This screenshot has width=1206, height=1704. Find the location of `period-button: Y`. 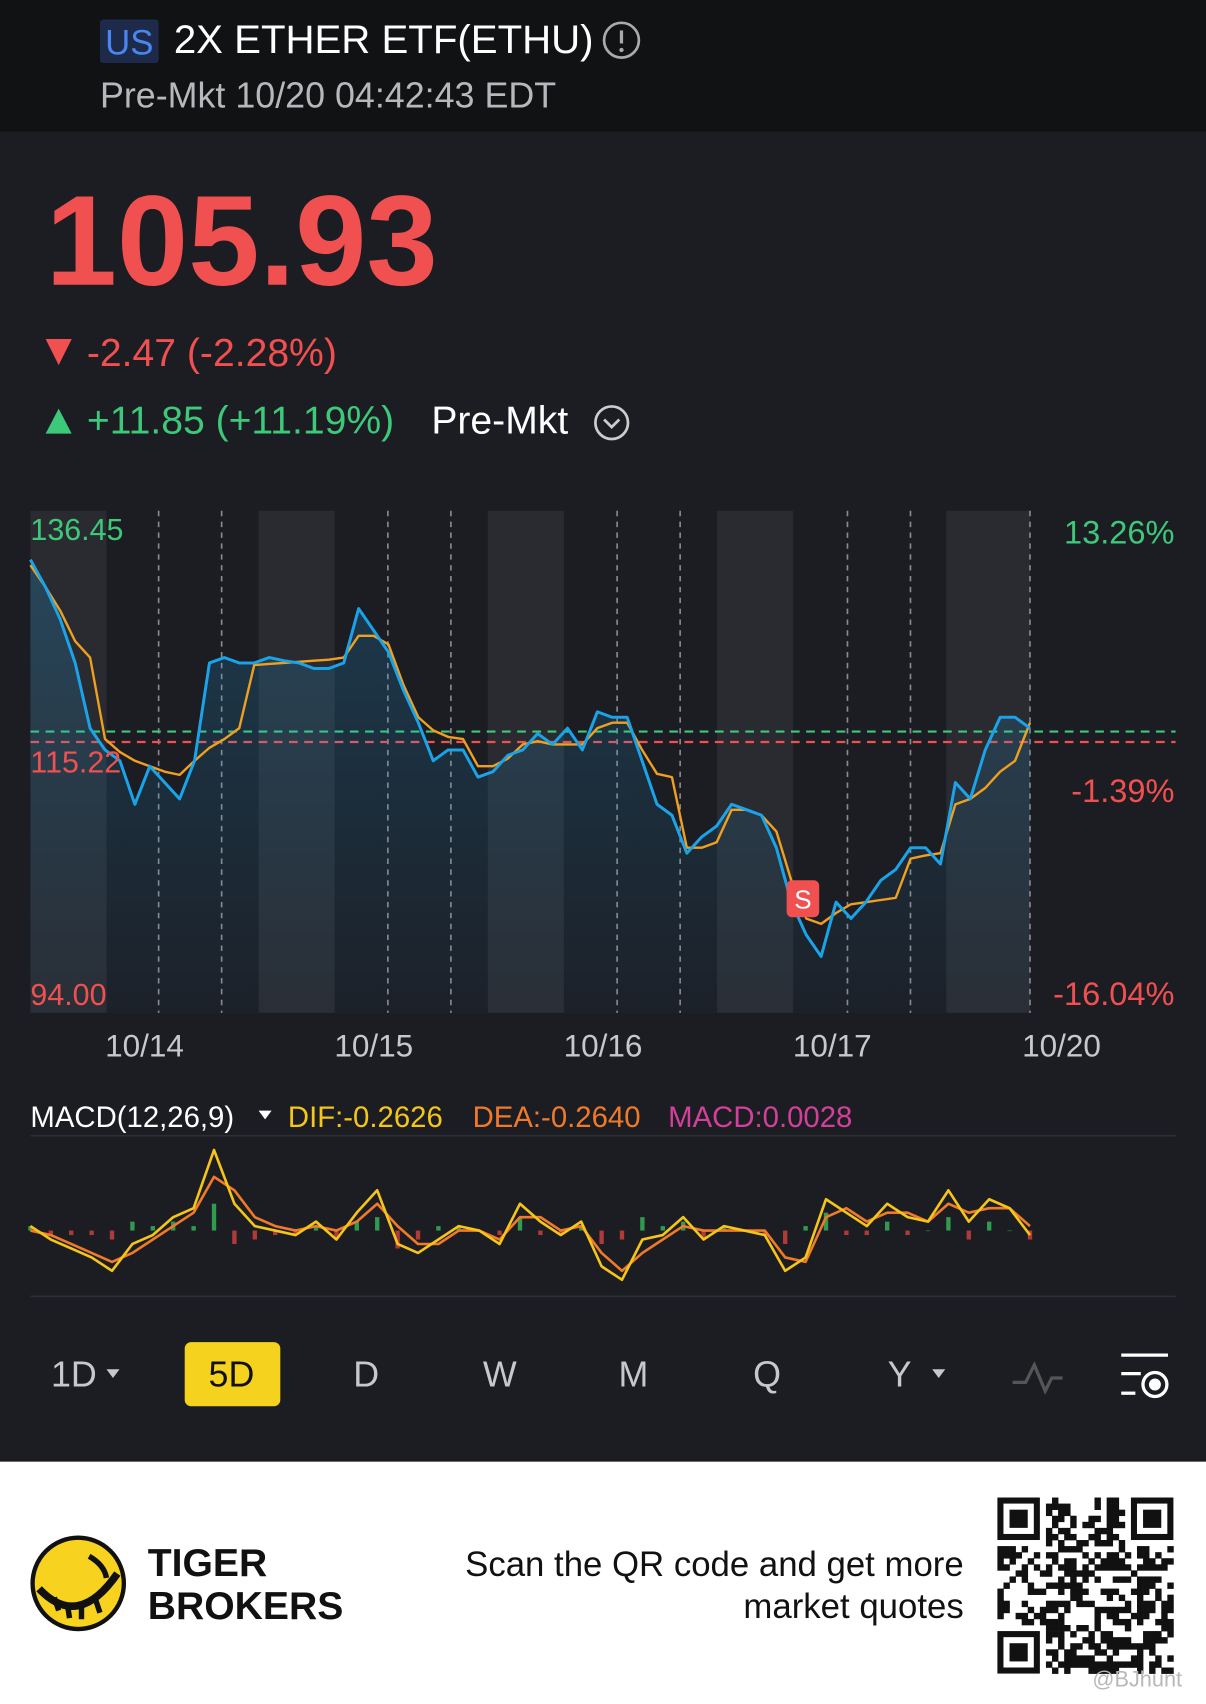

period-button: Y is located at coordinates (900, 1375).